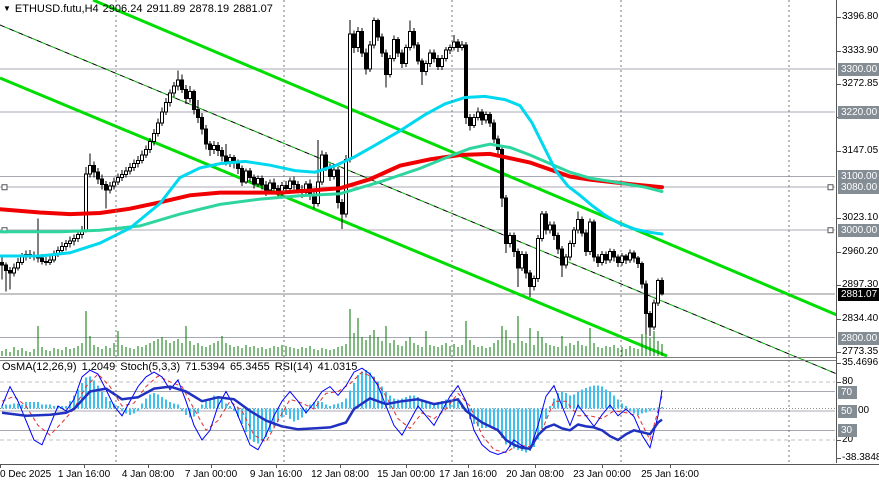  What do you see at coordinates (340, 474) in the screenshot?
I see `time-tick: 12 Jan 08:00` at bounding box center [340, 474].